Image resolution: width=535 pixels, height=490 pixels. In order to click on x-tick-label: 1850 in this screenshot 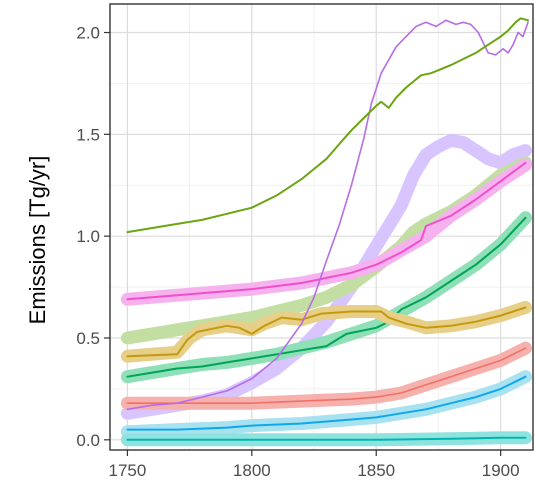, I will do `click(376, 470)`.